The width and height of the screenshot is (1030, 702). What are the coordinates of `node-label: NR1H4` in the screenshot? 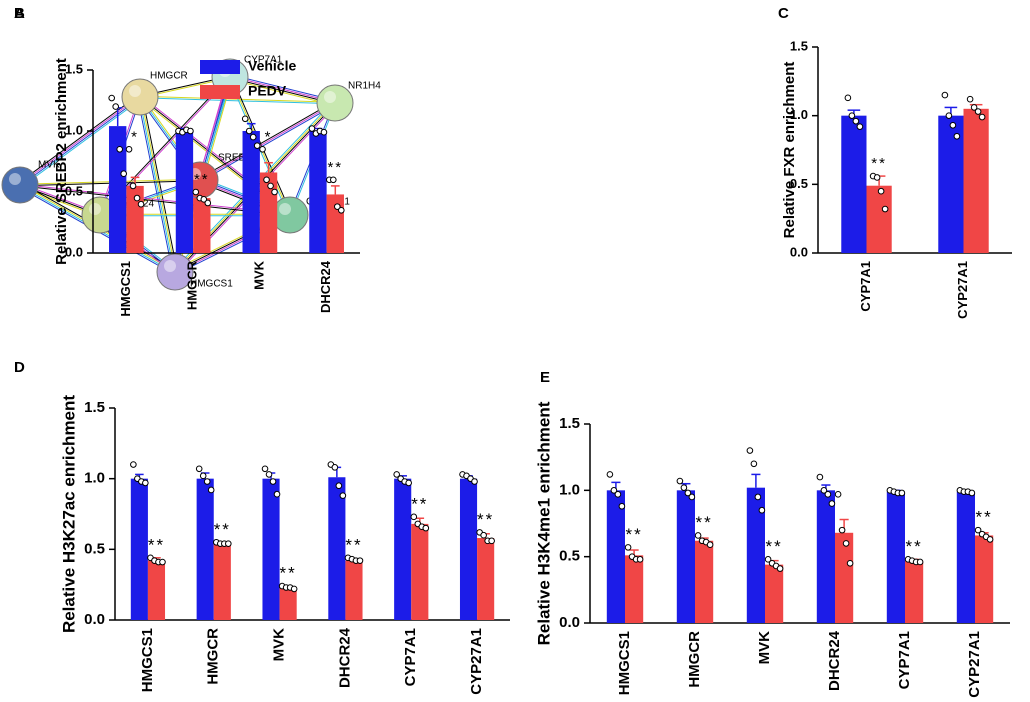 It's located at (364, 86).